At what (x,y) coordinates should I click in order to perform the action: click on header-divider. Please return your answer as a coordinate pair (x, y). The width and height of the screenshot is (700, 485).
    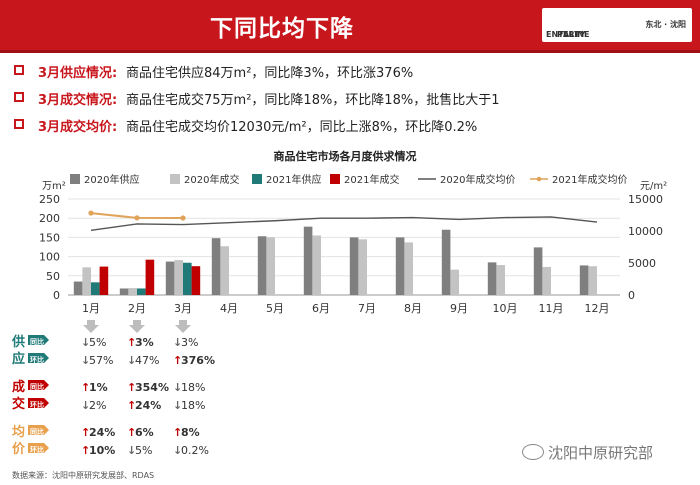
    Looking at the image, I should click on (350, 51).